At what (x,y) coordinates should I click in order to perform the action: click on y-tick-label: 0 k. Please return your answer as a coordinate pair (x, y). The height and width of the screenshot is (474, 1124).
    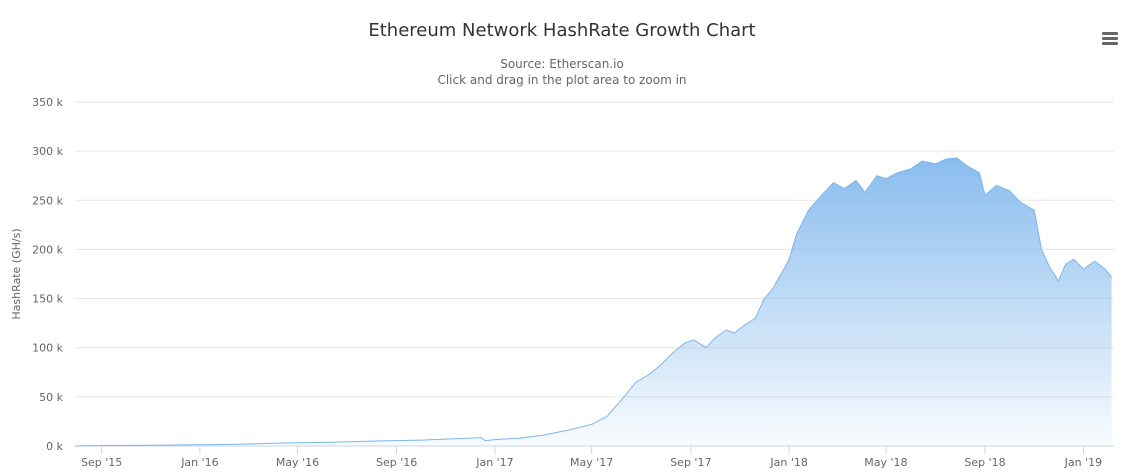
    Looking at the image, I should click on (54, 446).